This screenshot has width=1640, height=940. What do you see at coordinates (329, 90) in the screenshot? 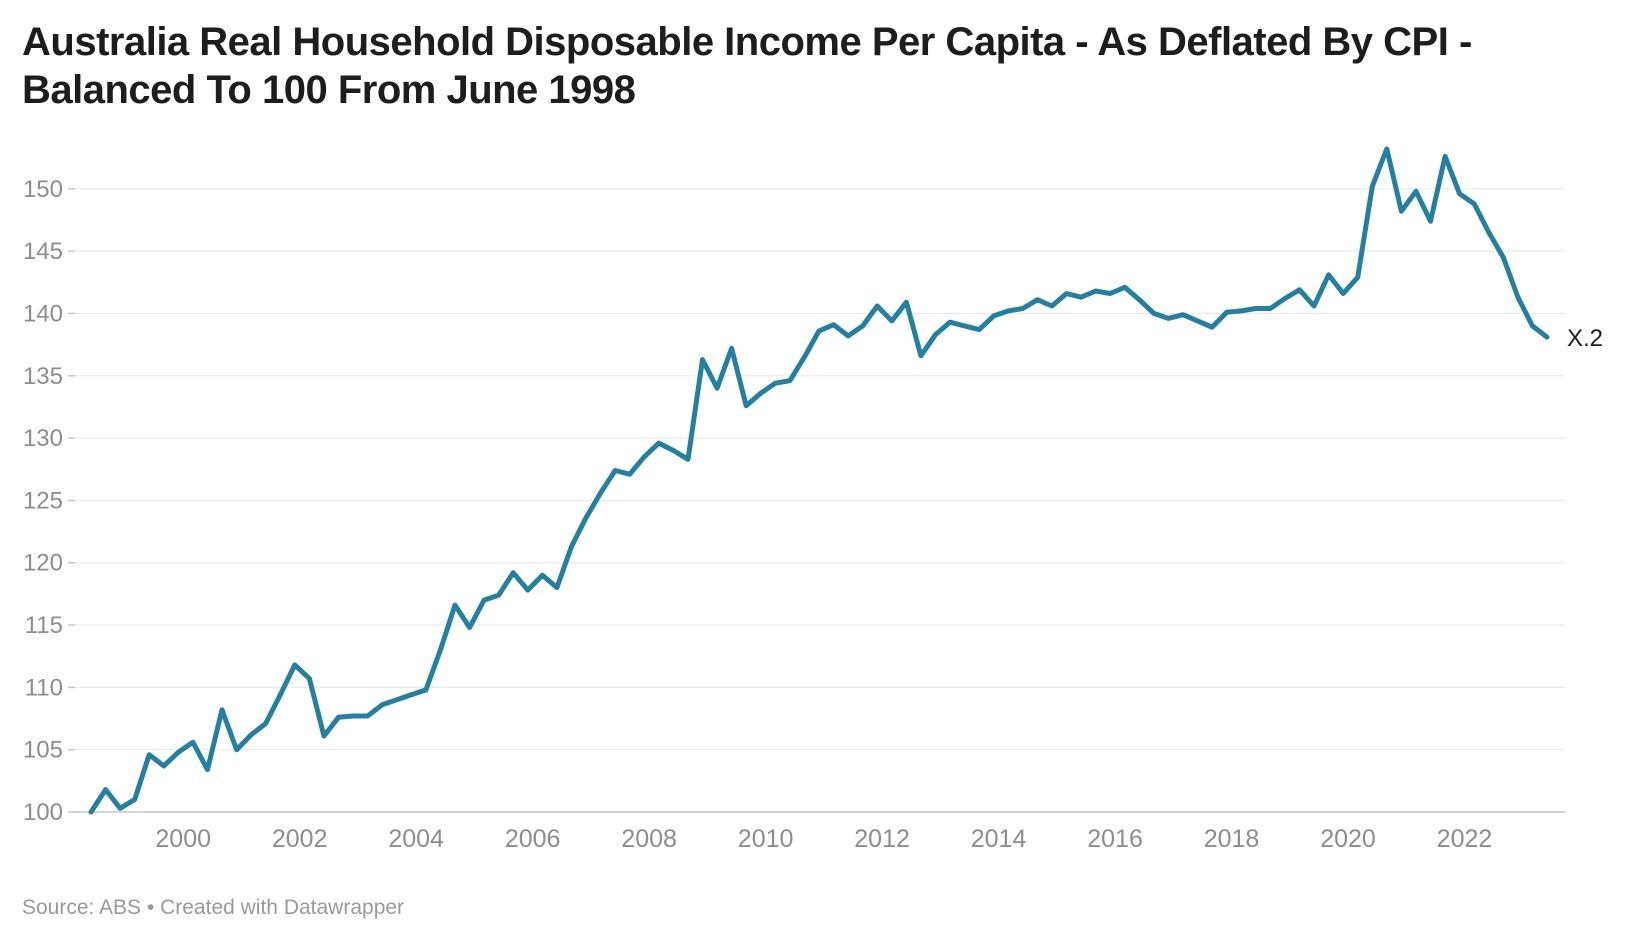
I see `chart-title-line2: Balanced To 100 From June 1998` at bounding box center [329, 90].